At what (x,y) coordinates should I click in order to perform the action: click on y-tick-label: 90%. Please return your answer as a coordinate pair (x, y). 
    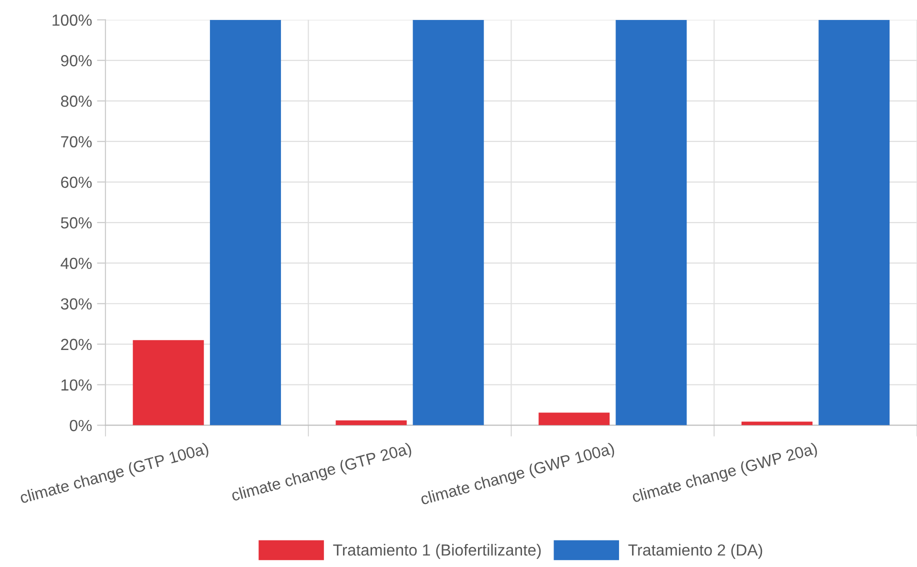
    Looking at the image, I should click on (76, 60).